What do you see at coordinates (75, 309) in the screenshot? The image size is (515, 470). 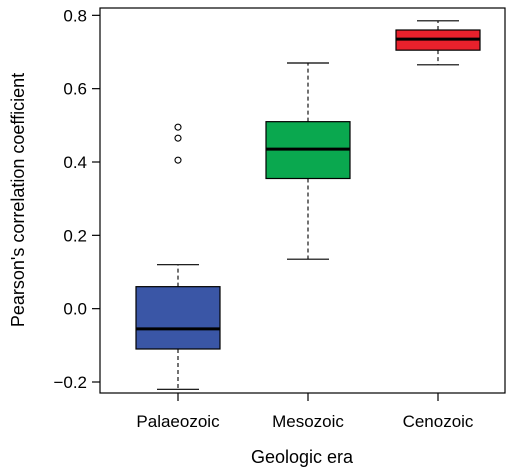 I see `y-tick-label: 0.0` at bounding box center [75, 309].